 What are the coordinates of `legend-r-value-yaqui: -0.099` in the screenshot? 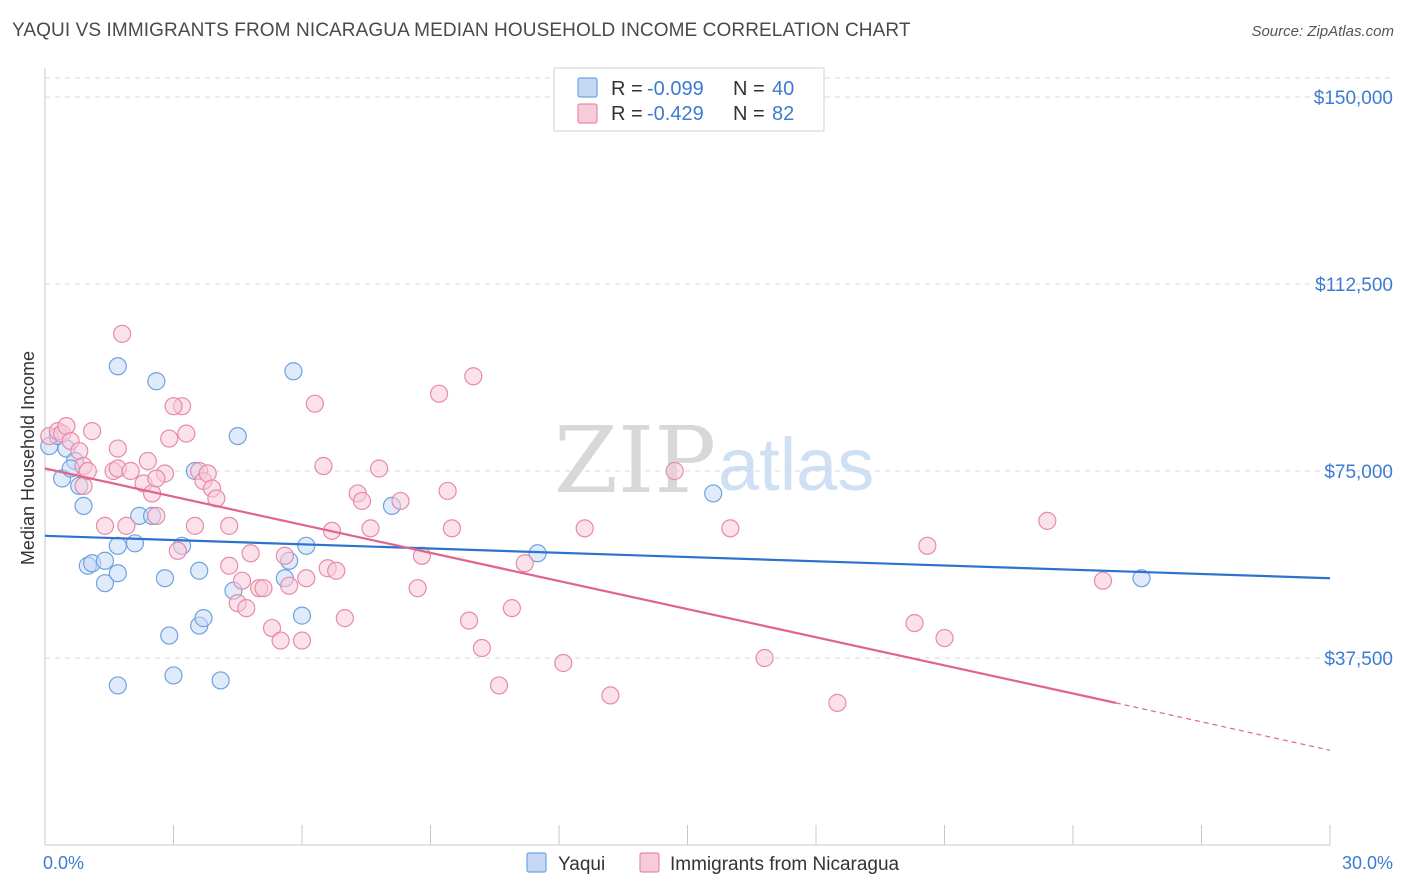 It's located at (675, 89).